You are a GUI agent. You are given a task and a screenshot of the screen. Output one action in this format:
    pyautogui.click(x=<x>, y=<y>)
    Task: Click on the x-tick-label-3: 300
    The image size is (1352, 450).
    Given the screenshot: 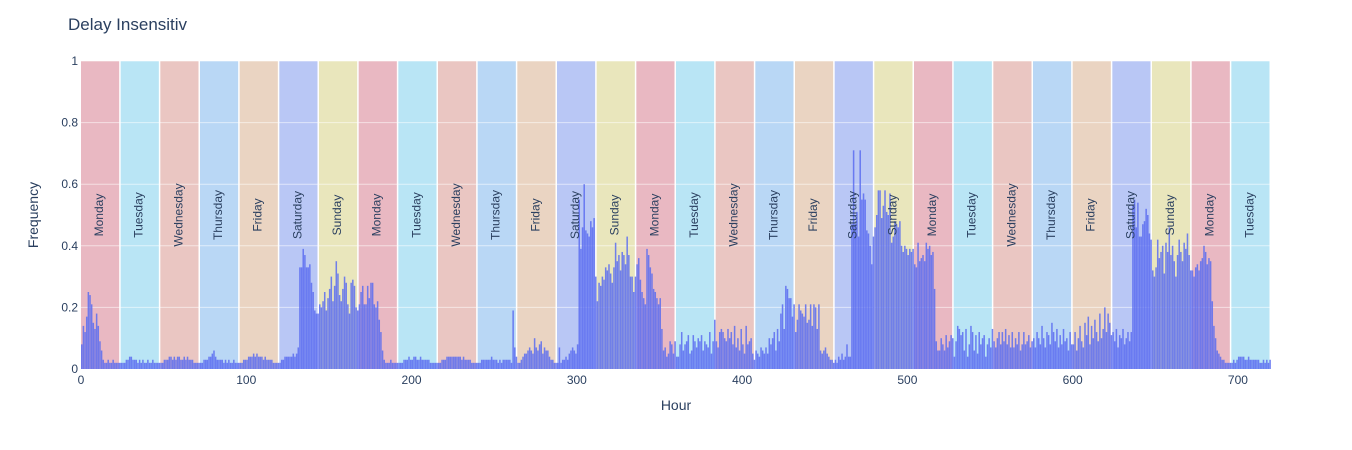 What is the action you would take?
    pyautogui.click(x=577, y=380)
    